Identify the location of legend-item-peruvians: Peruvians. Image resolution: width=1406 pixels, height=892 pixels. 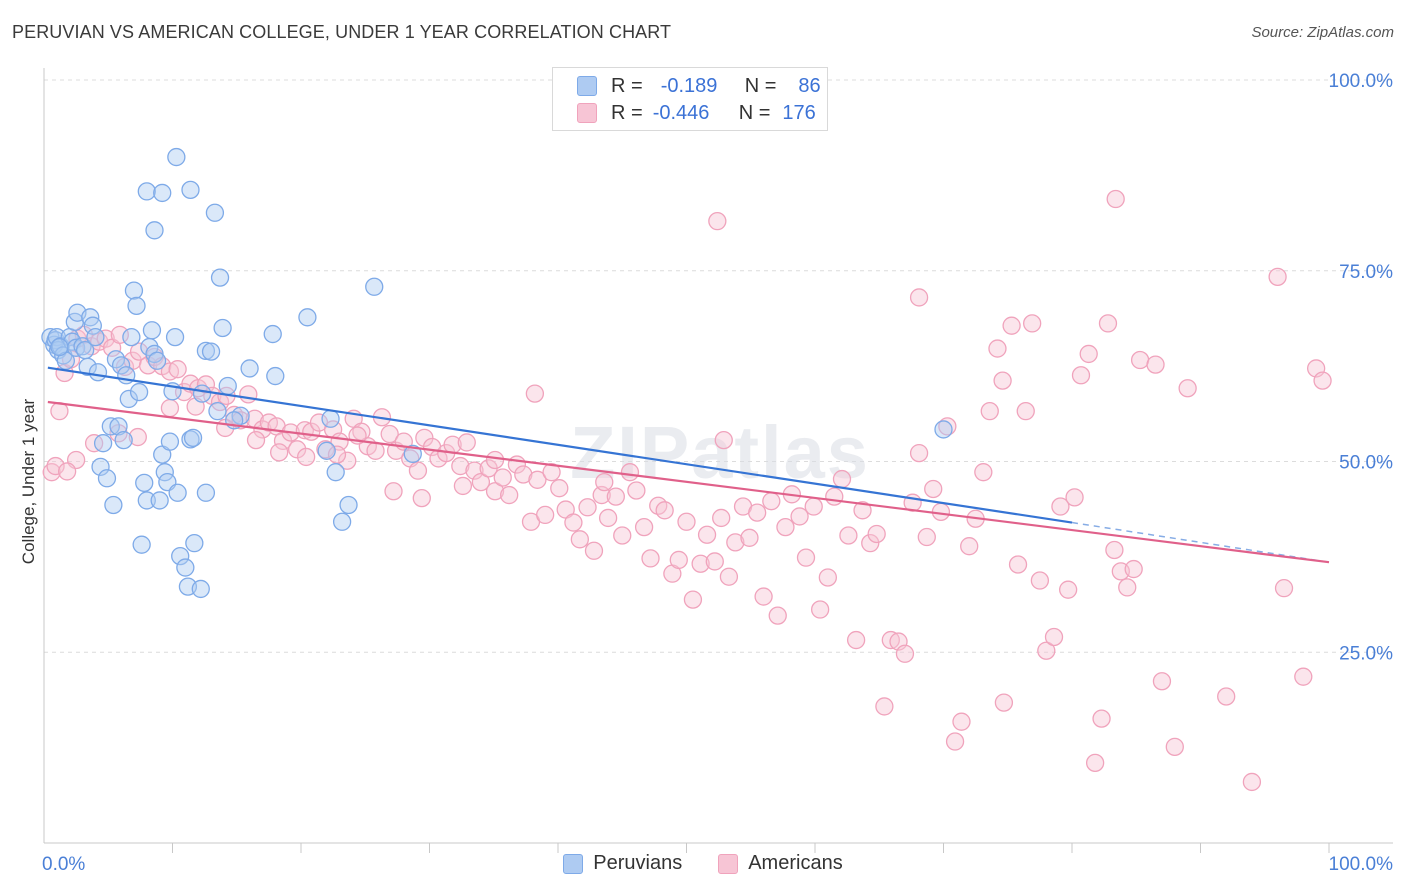
(622, 863).